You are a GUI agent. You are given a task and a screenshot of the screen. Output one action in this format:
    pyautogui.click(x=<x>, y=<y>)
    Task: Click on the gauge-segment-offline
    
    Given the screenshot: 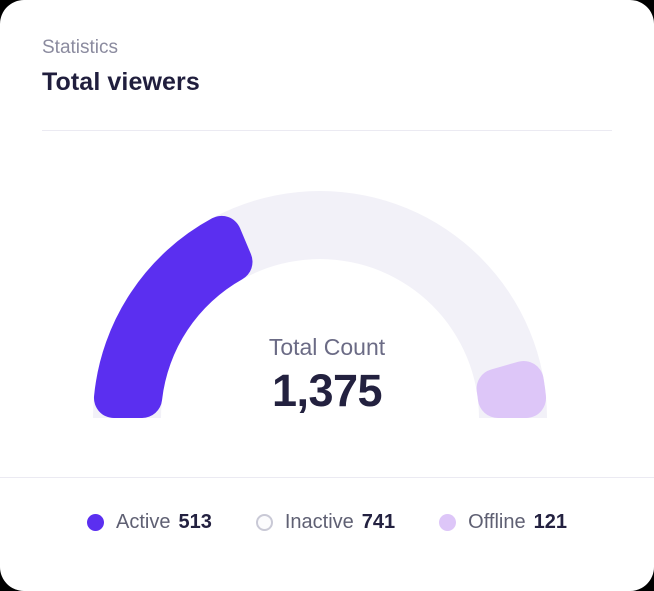 What is the action you would take?
    pyautogui.click(x=511, y=389)
    